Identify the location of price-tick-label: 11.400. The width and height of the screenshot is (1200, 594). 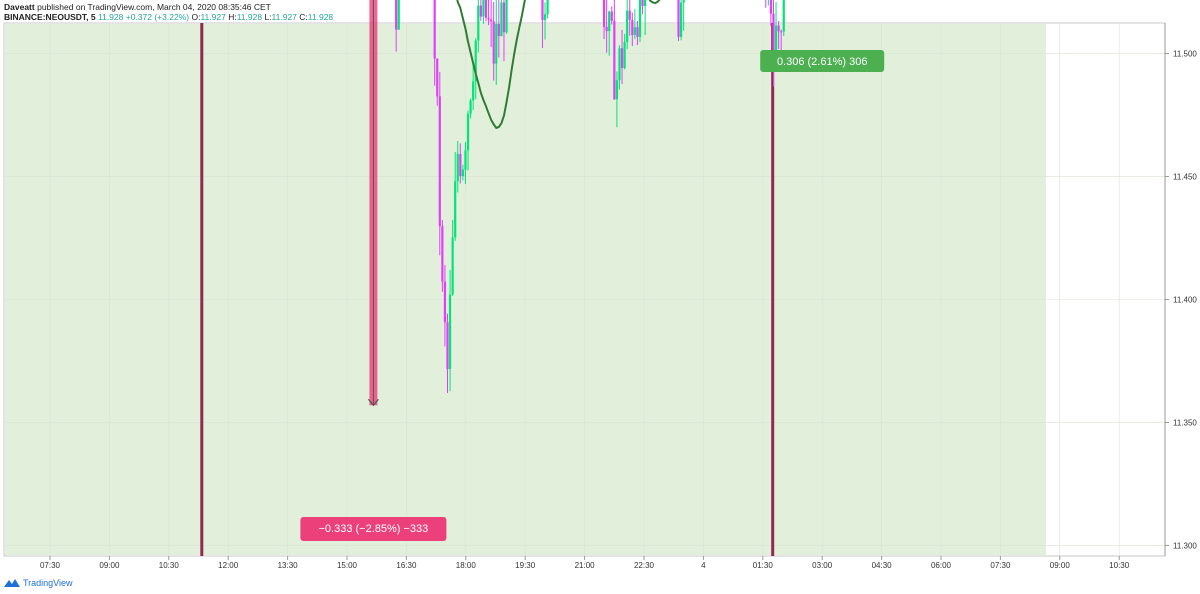
(1185, 300).